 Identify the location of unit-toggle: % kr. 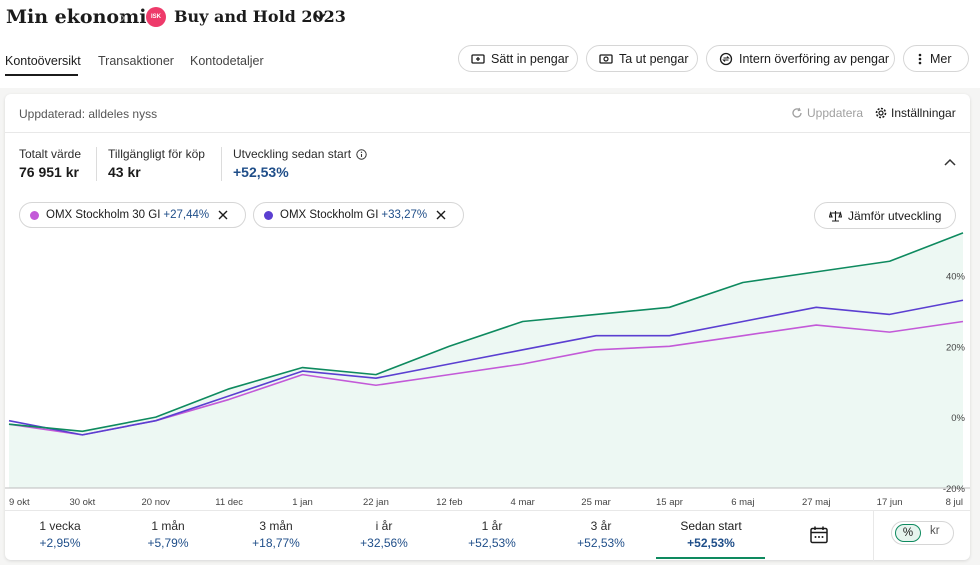
(922, 533).